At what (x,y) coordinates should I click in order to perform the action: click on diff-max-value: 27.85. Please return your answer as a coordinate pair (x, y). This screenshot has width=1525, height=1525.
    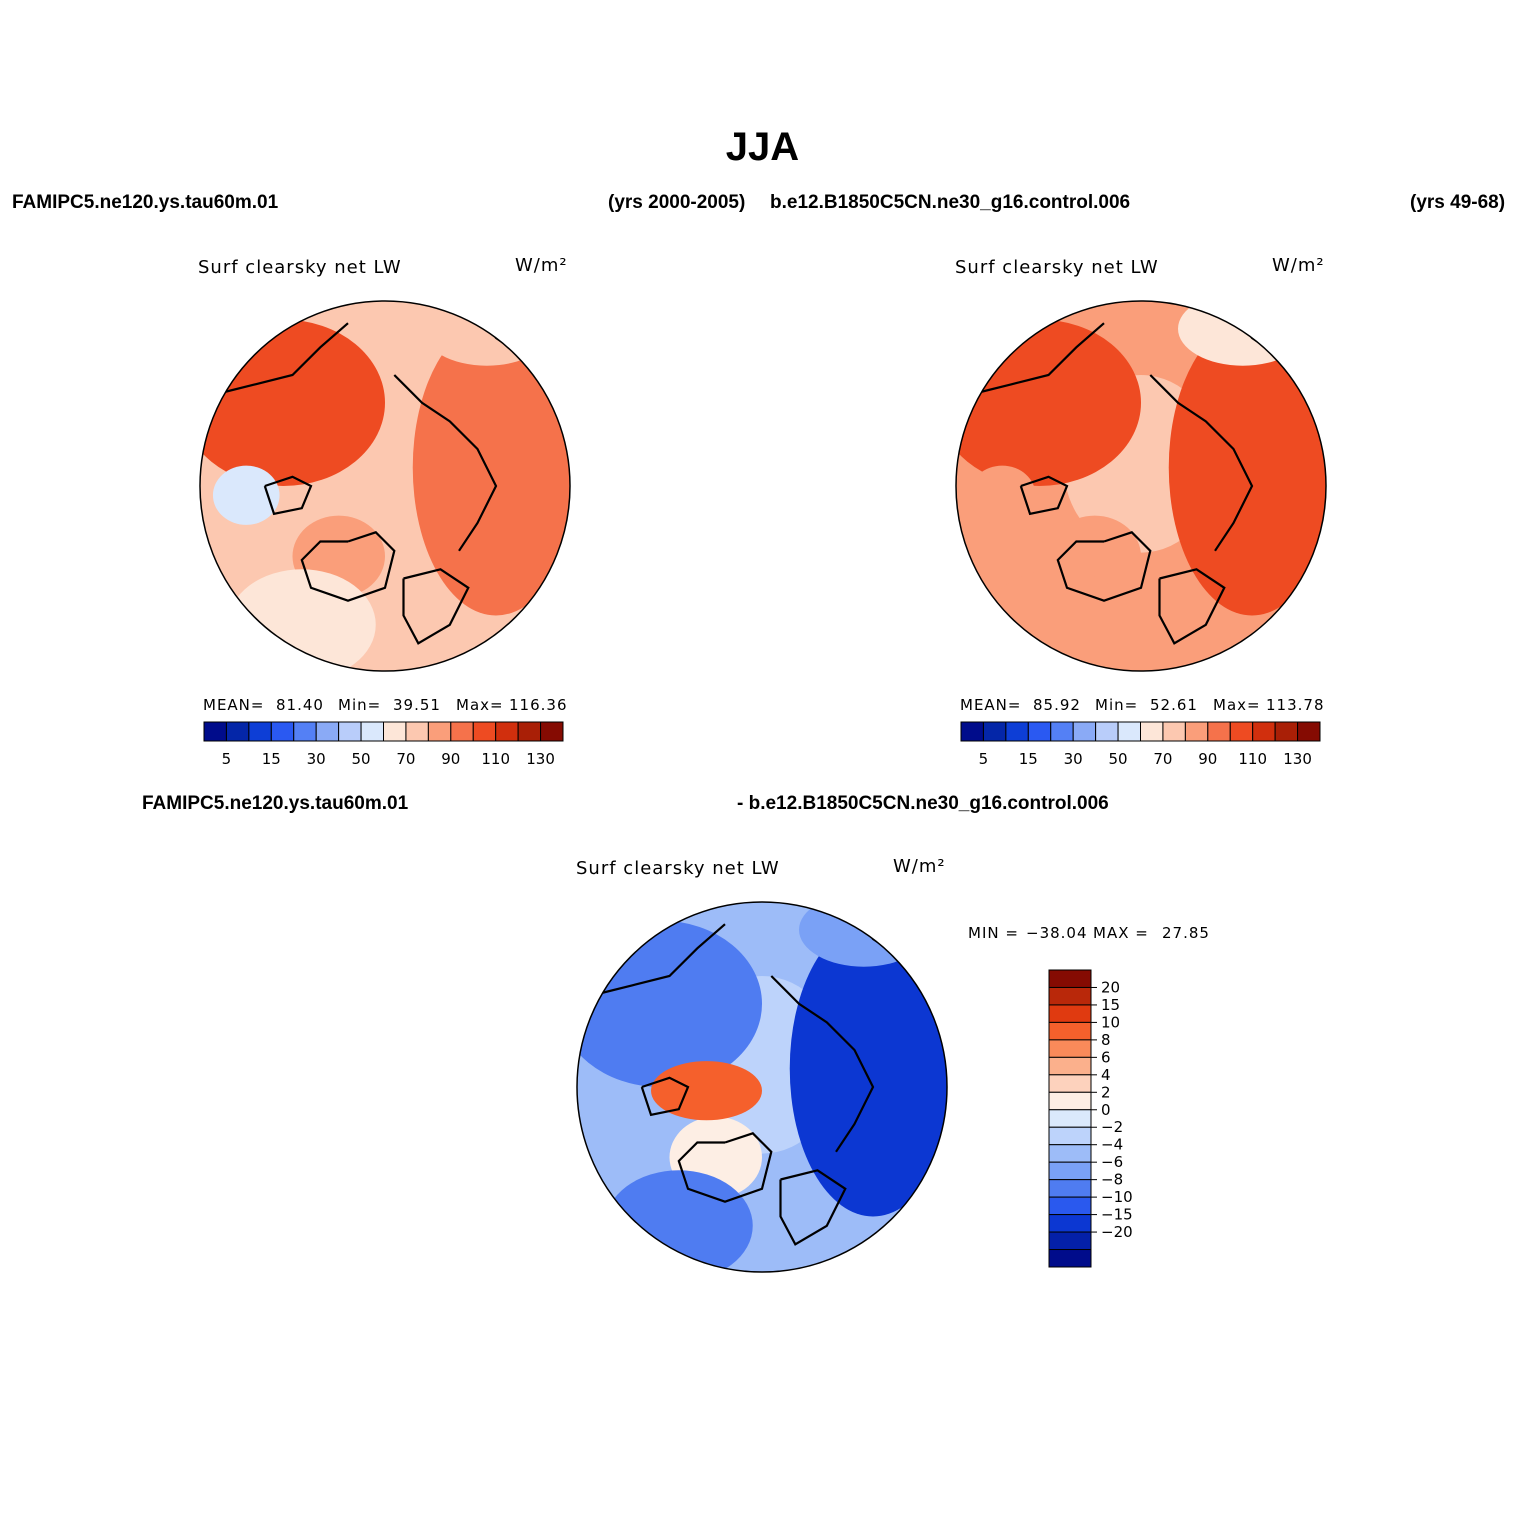
    Looking at the image, I should click on (1186, 933).